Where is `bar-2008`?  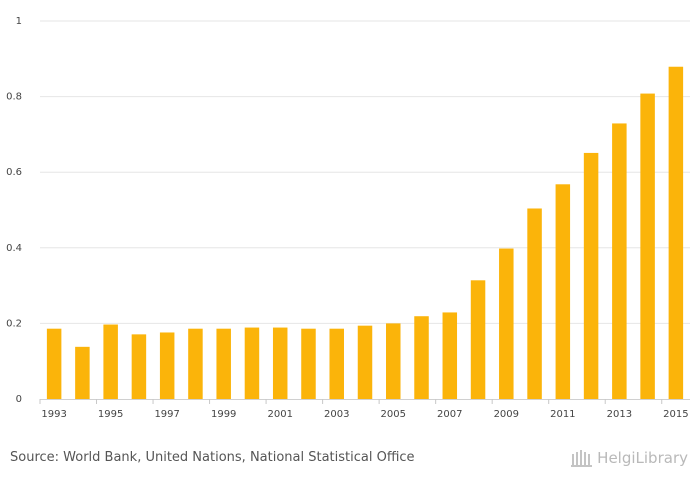
bar-2008 is located at coordinates (478, 339).